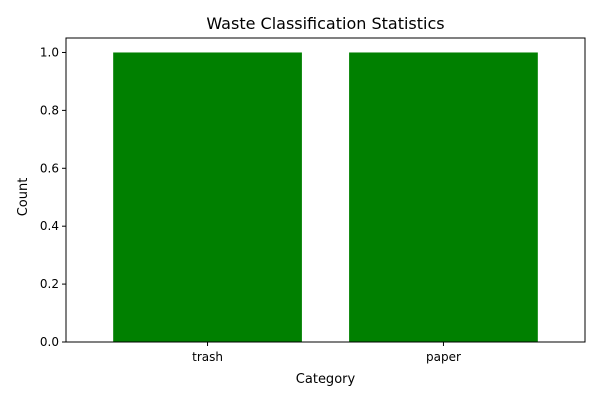 The height and width of the screenshot is (404, 600). Describe the element at coordinates (49, 52) in the screenshot. I see `y-tick-label: 1.0` at that location.